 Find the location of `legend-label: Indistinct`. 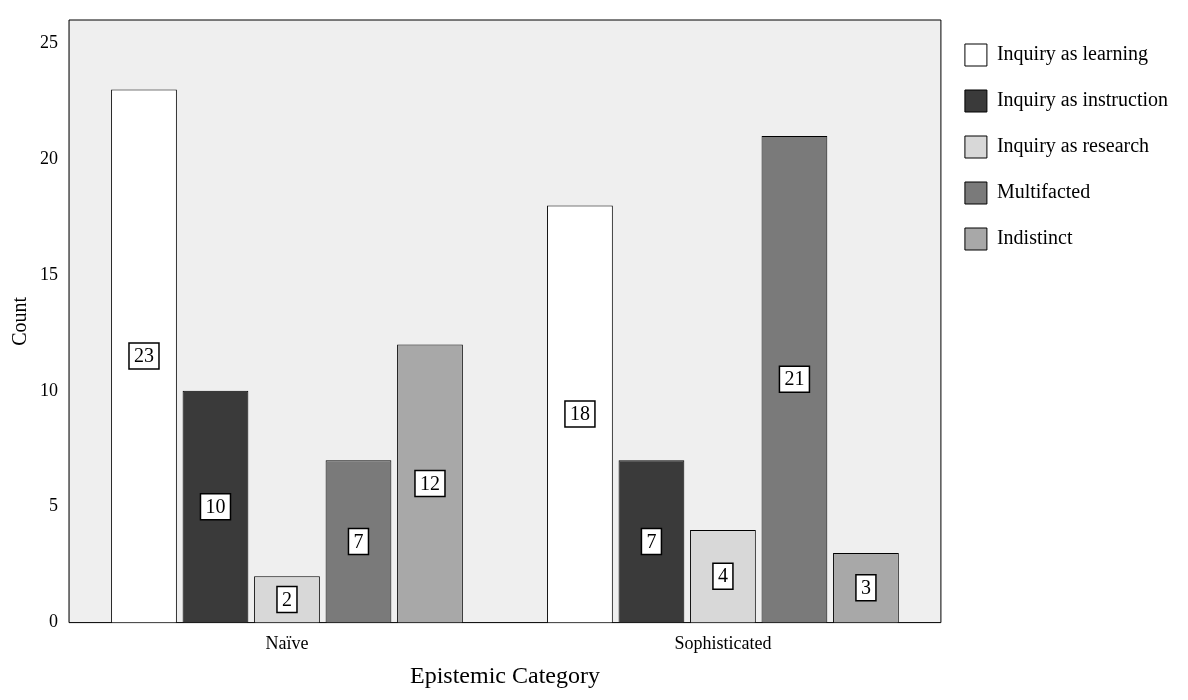

legend-label: Indistinct is located at coordinates (1034, 237).